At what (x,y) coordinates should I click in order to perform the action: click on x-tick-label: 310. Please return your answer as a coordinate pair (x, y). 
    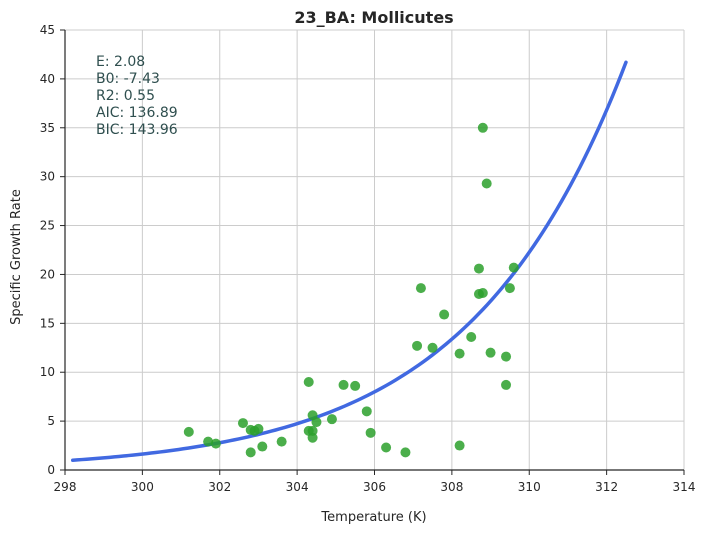
    Looking at the image, I should click on (529, 487).